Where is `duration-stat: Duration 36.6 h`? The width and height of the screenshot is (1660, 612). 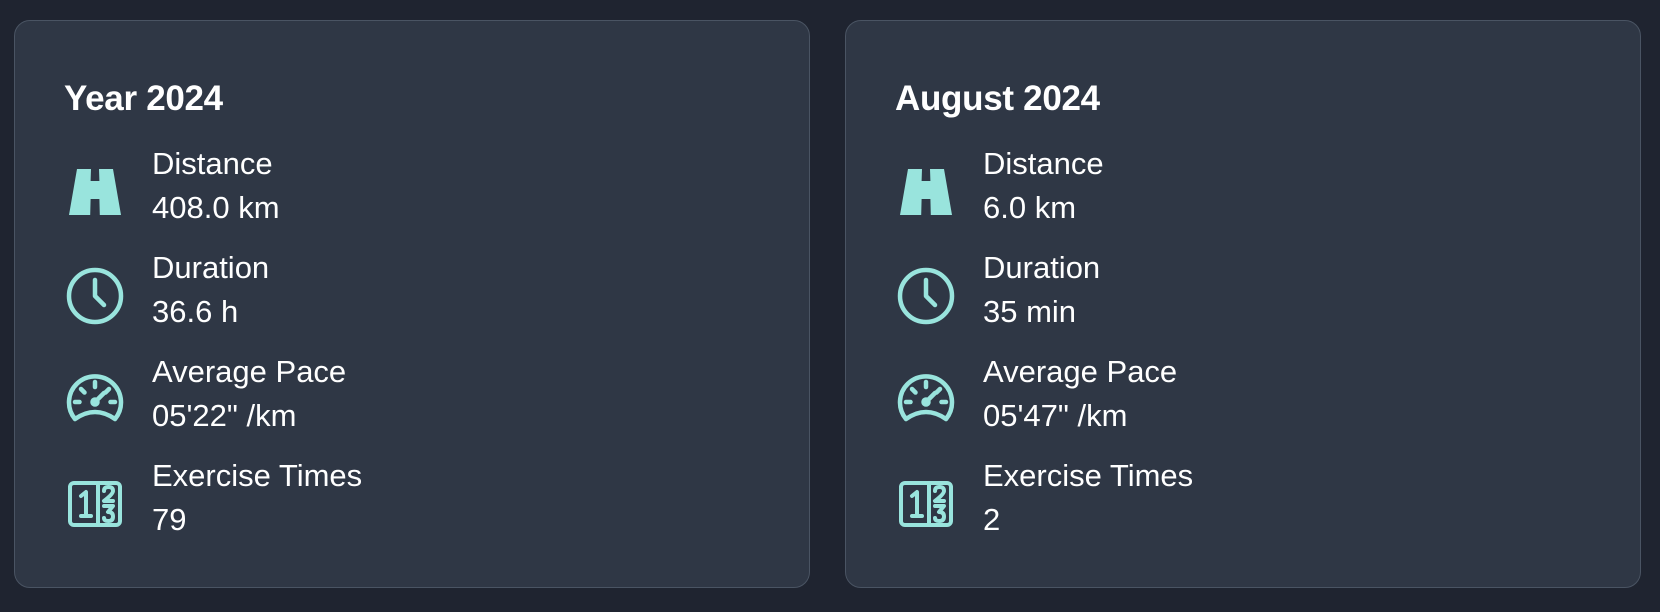 duration-stat: Duration 36.6 h is located at coordinates (414, 296).